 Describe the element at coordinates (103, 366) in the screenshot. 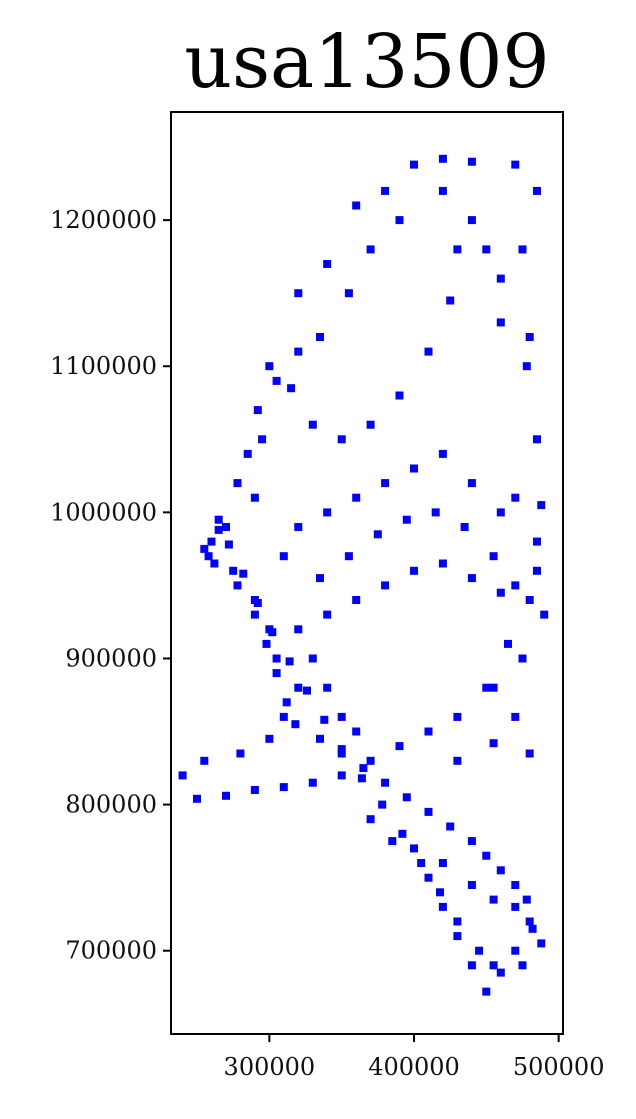

I see `y-tick-label: 1100000` at that location.